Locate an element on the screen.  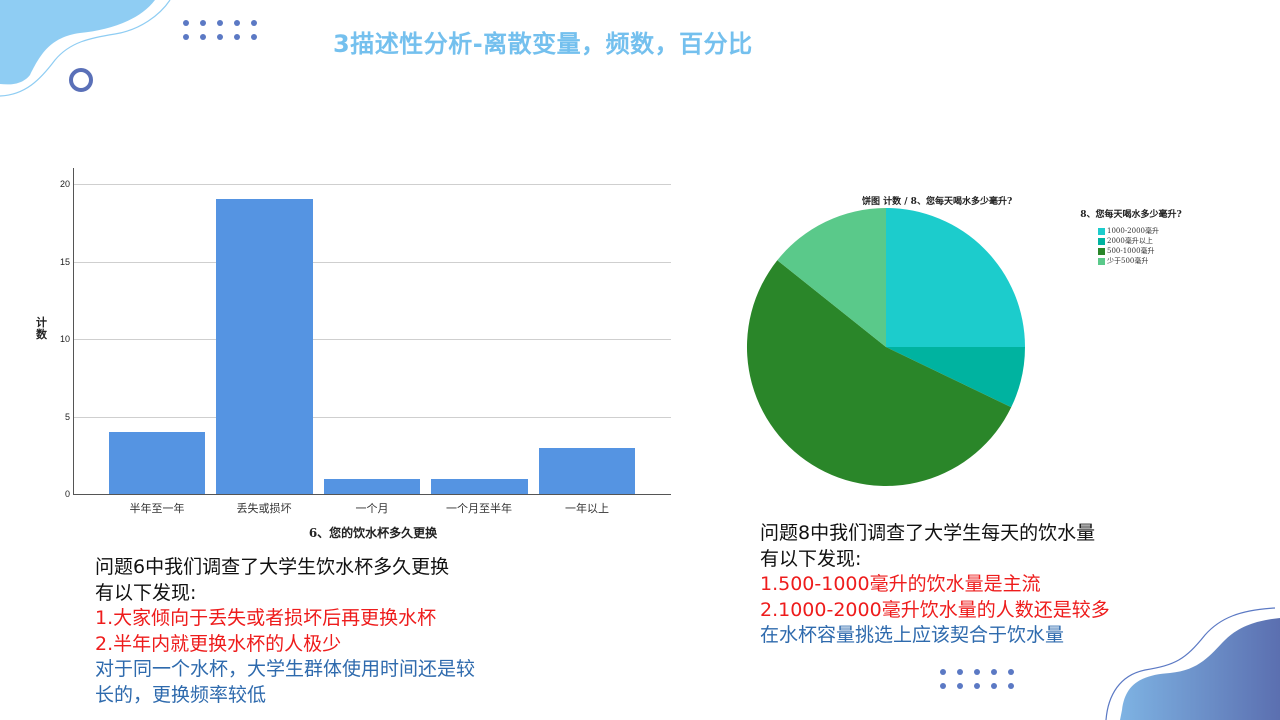
intro-line: 问题8中我们调查了大学生每天的饮水量 is located at coordinates (928, 533).